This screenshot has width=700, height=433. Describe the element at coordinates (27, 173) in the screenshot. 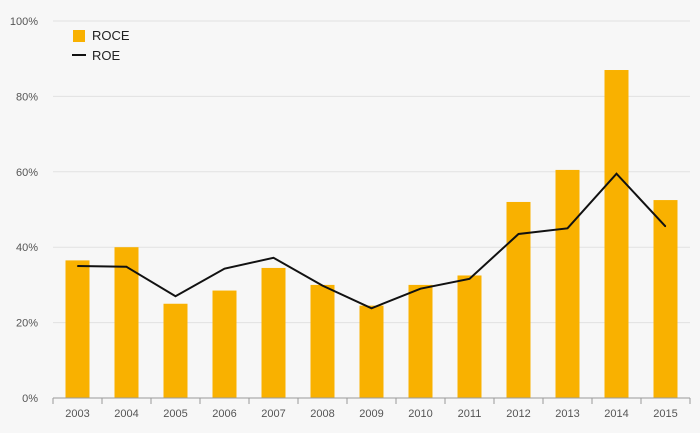

I see `y-tick-label: 60%` at that location.